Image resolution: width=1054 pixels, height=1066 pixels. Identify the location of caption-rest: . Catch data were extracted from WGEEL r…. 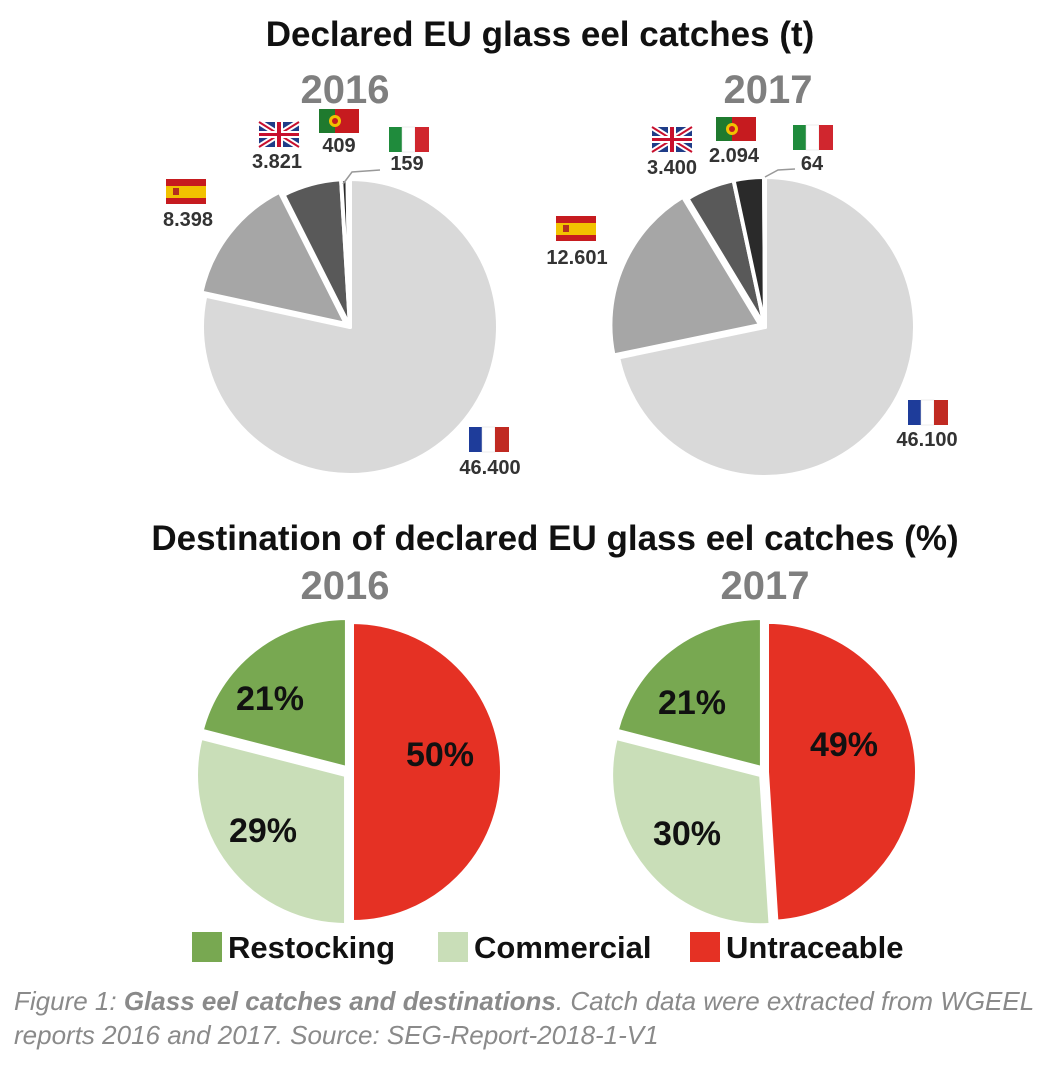
(524, 1018).